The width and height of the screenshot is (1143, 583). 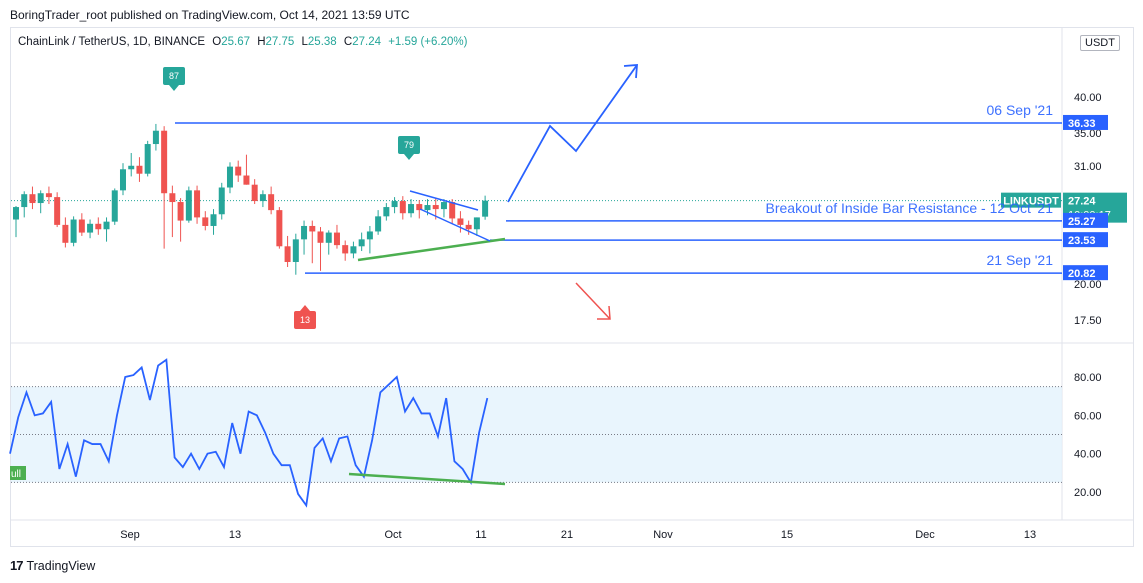 I want to click on price-tick-label: 20.00, so click(x=1088, y=285).